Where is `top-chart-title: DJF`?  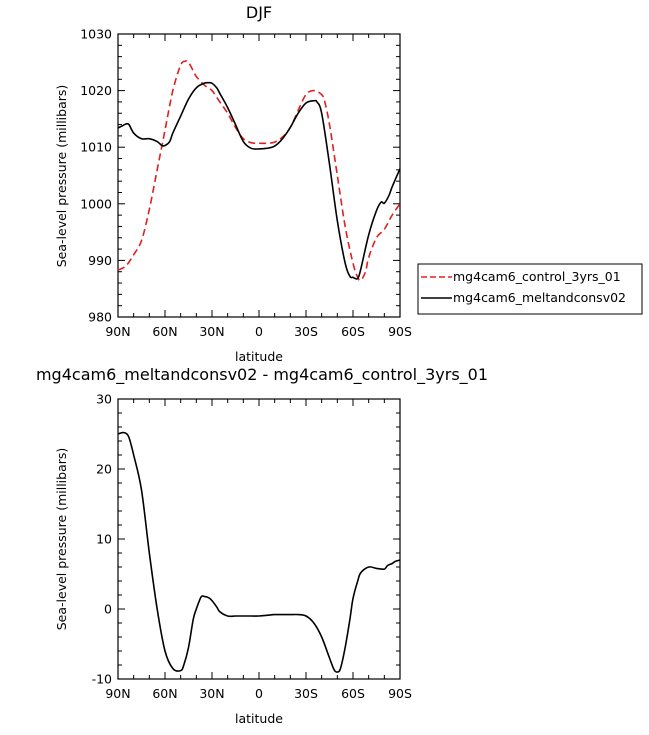
top-chart-title: DJF is located at coordinates (259, 12).